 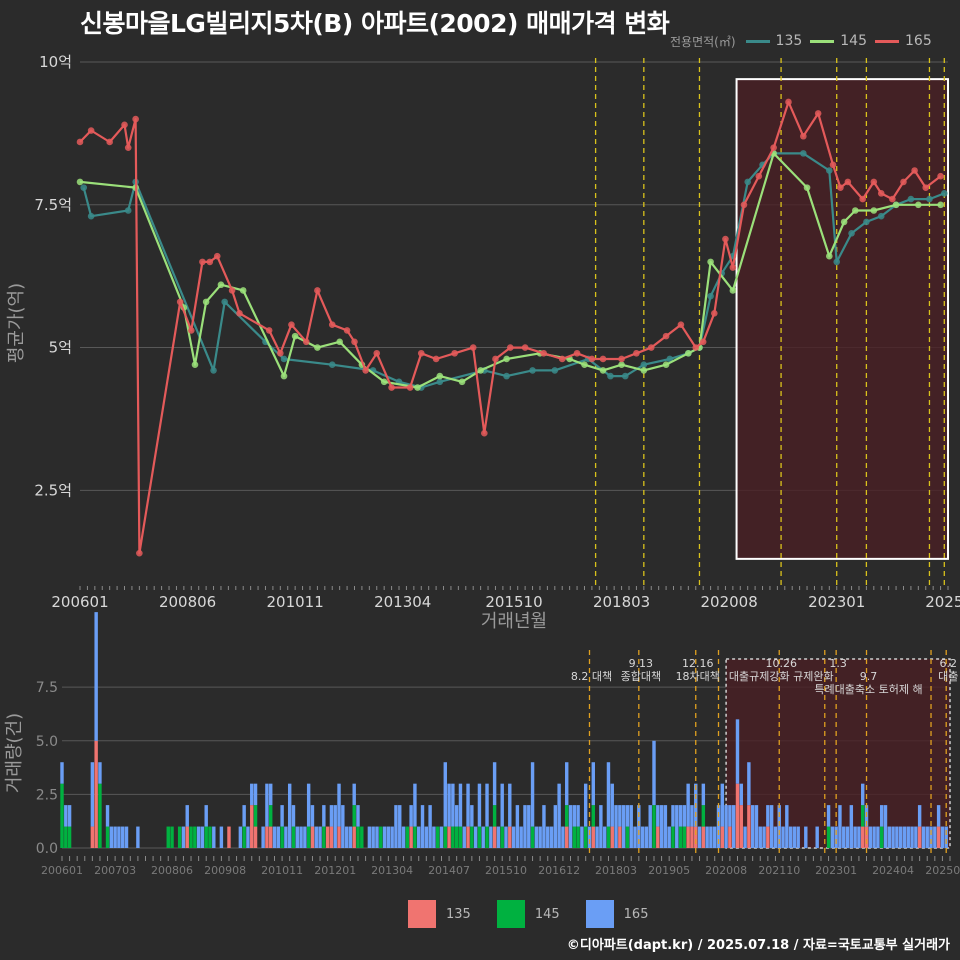 I want to click on price-y-tick-label: 5억, so click(x=60, y=348).